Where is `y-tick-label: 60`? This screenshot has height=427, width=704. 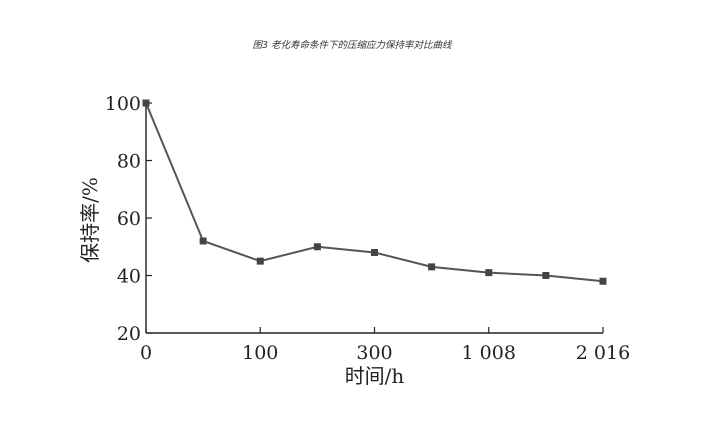 y-tick-label: 60 is located at coordinates (129, 219).